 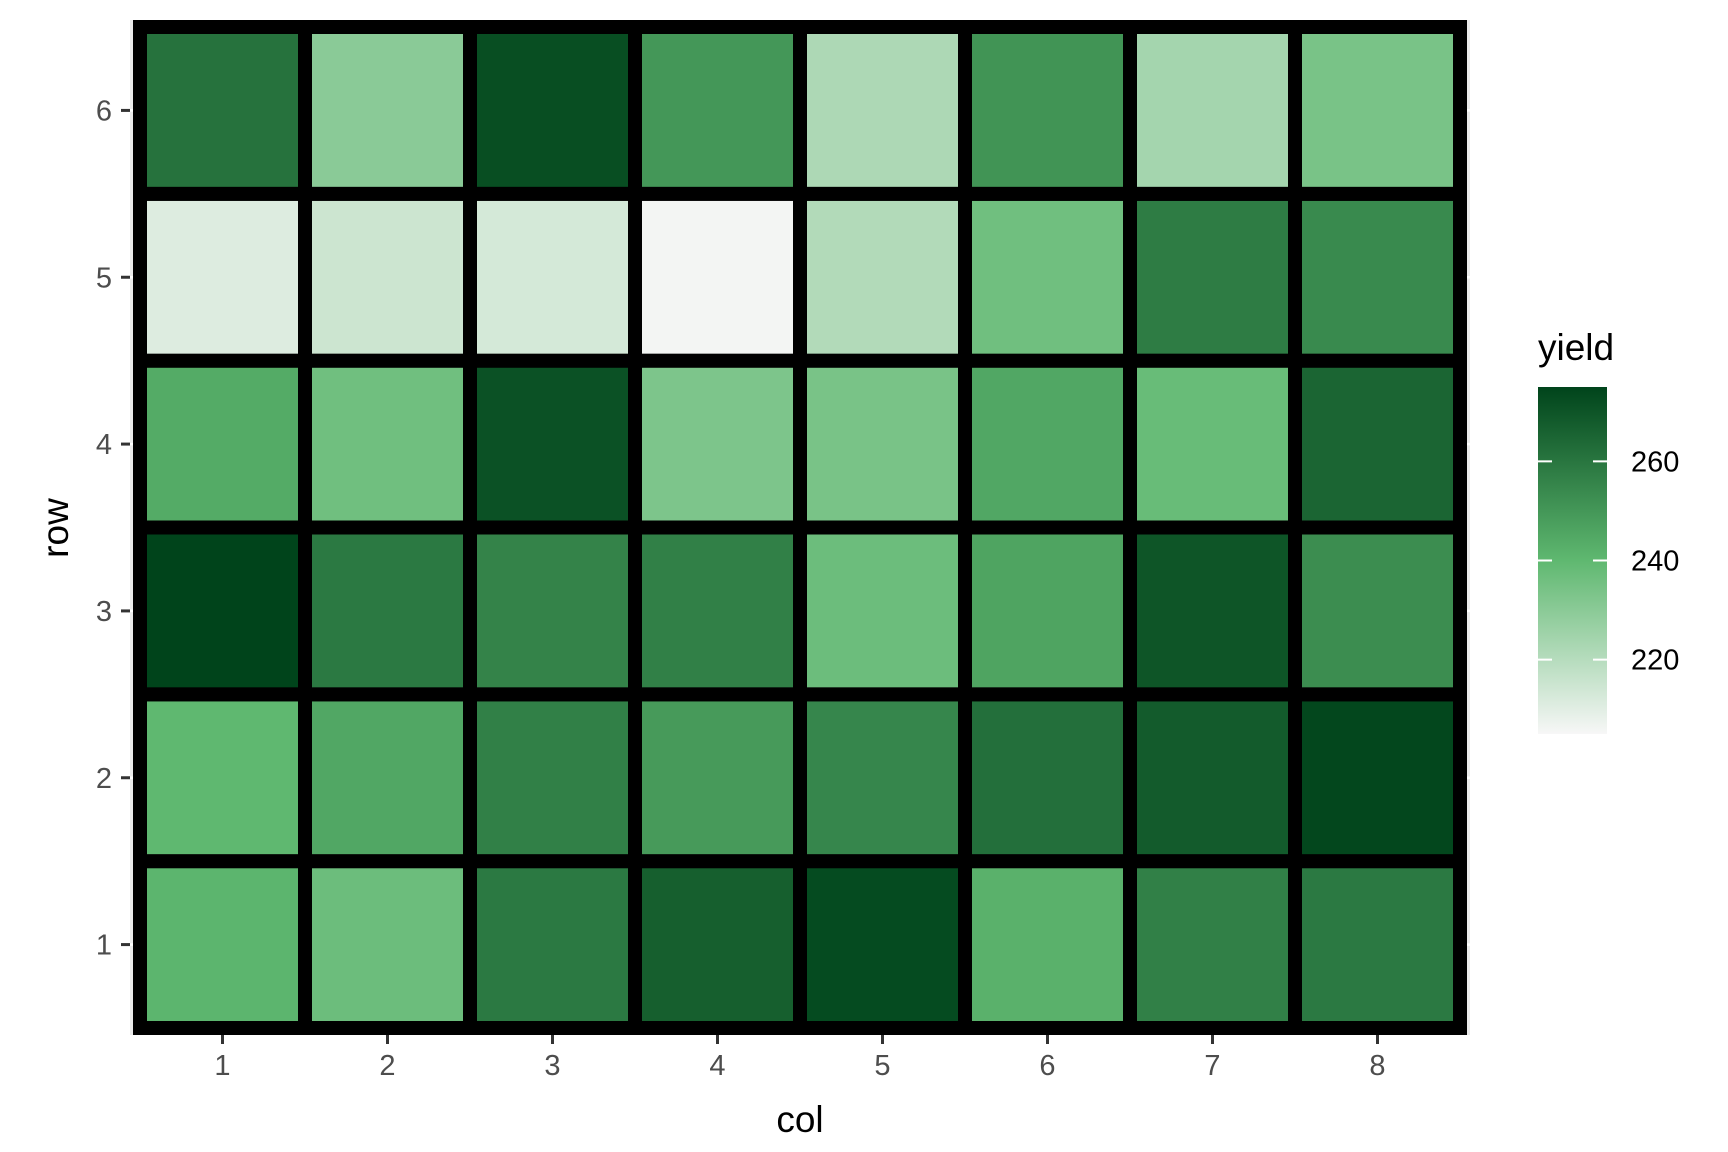 What do you see at coordinates (104, 612) in the screenshot?
I see `y-tick-label: 3` at bounding box center [104, 612].